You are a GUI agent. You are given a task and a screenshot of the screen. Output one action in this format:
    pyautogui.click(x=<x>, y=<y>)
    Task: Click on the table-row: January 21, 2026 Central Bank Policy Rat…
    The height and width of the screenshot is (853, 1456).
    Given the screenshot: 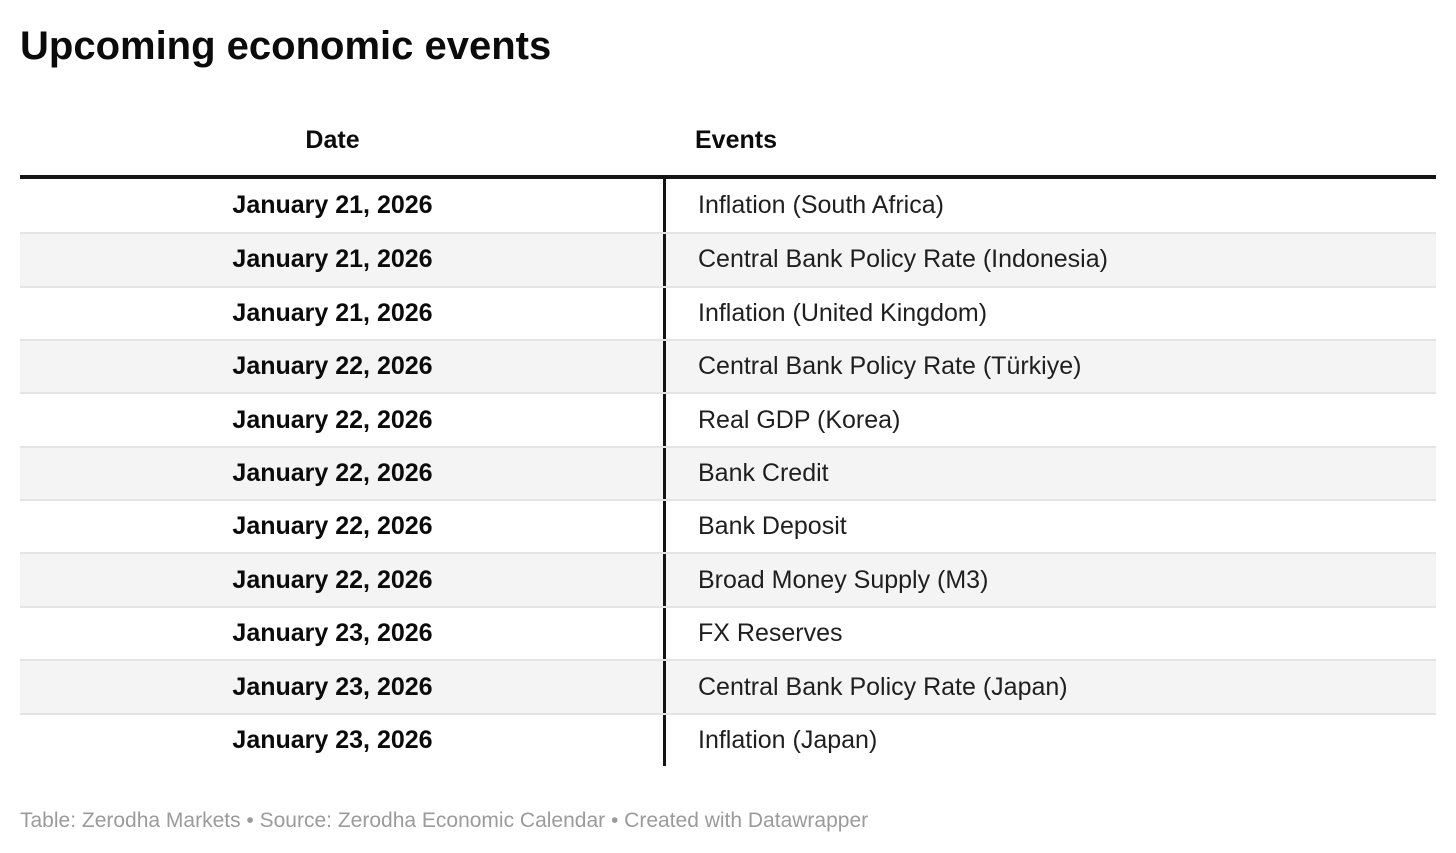 What is the action you would take?
    pyautogui.click(x=728, y=259)
    